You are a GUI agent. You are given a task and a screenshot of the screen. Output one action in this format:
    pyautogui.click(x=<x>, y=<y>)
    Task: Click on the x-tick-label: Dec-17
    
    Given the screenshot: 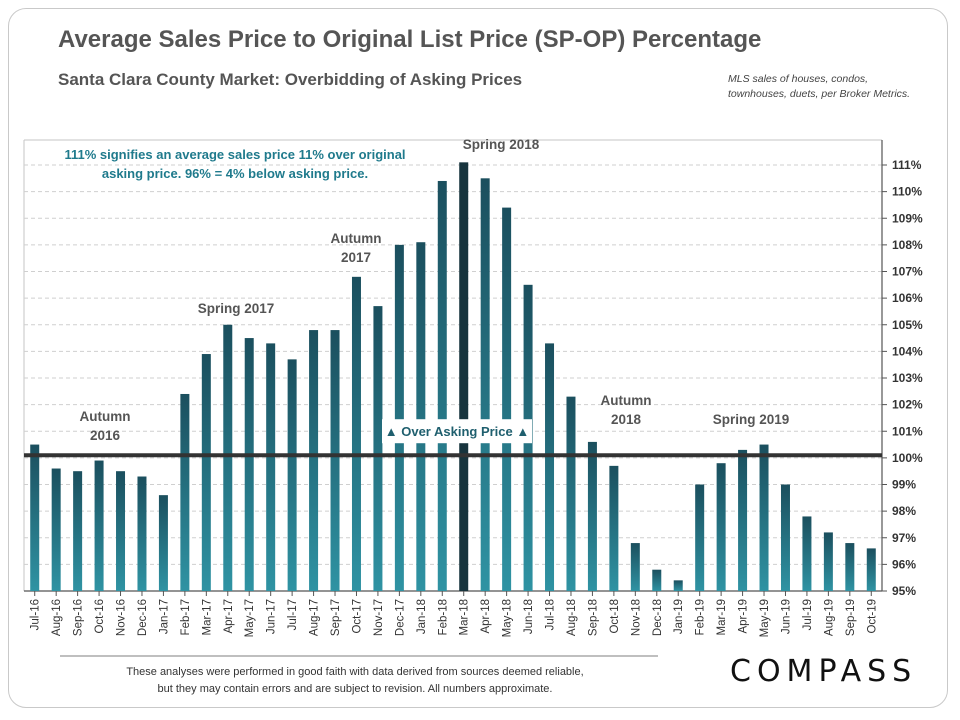 What is the action you would take?
    pyautogui.click(x=400, y=617)
    